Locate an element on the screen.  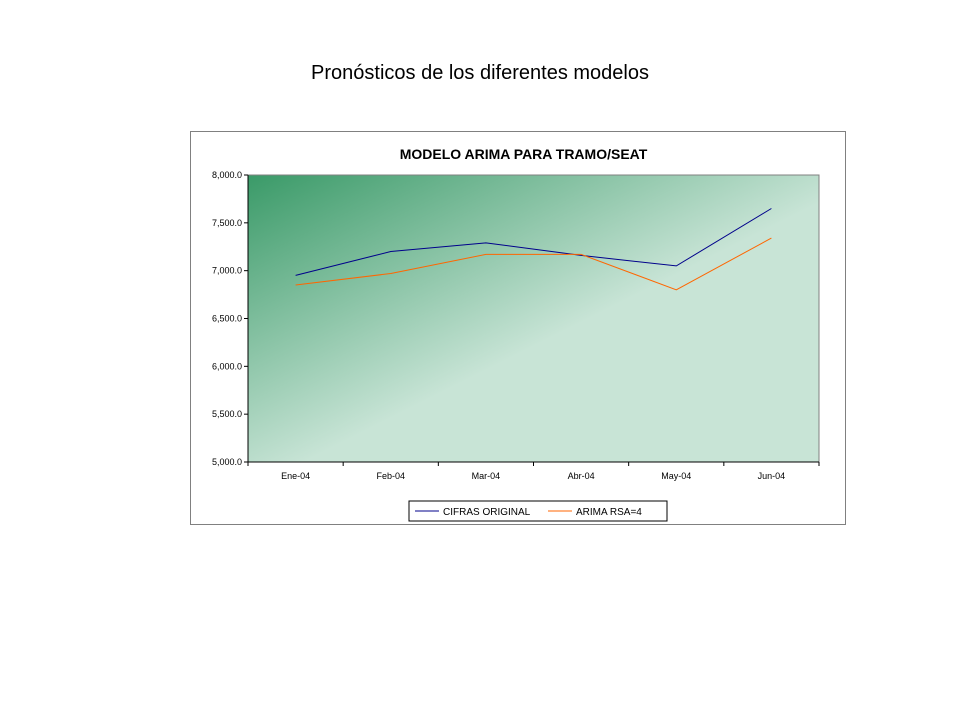
y-tick-label: 6,500.0 is located at coordinates (227, 319).